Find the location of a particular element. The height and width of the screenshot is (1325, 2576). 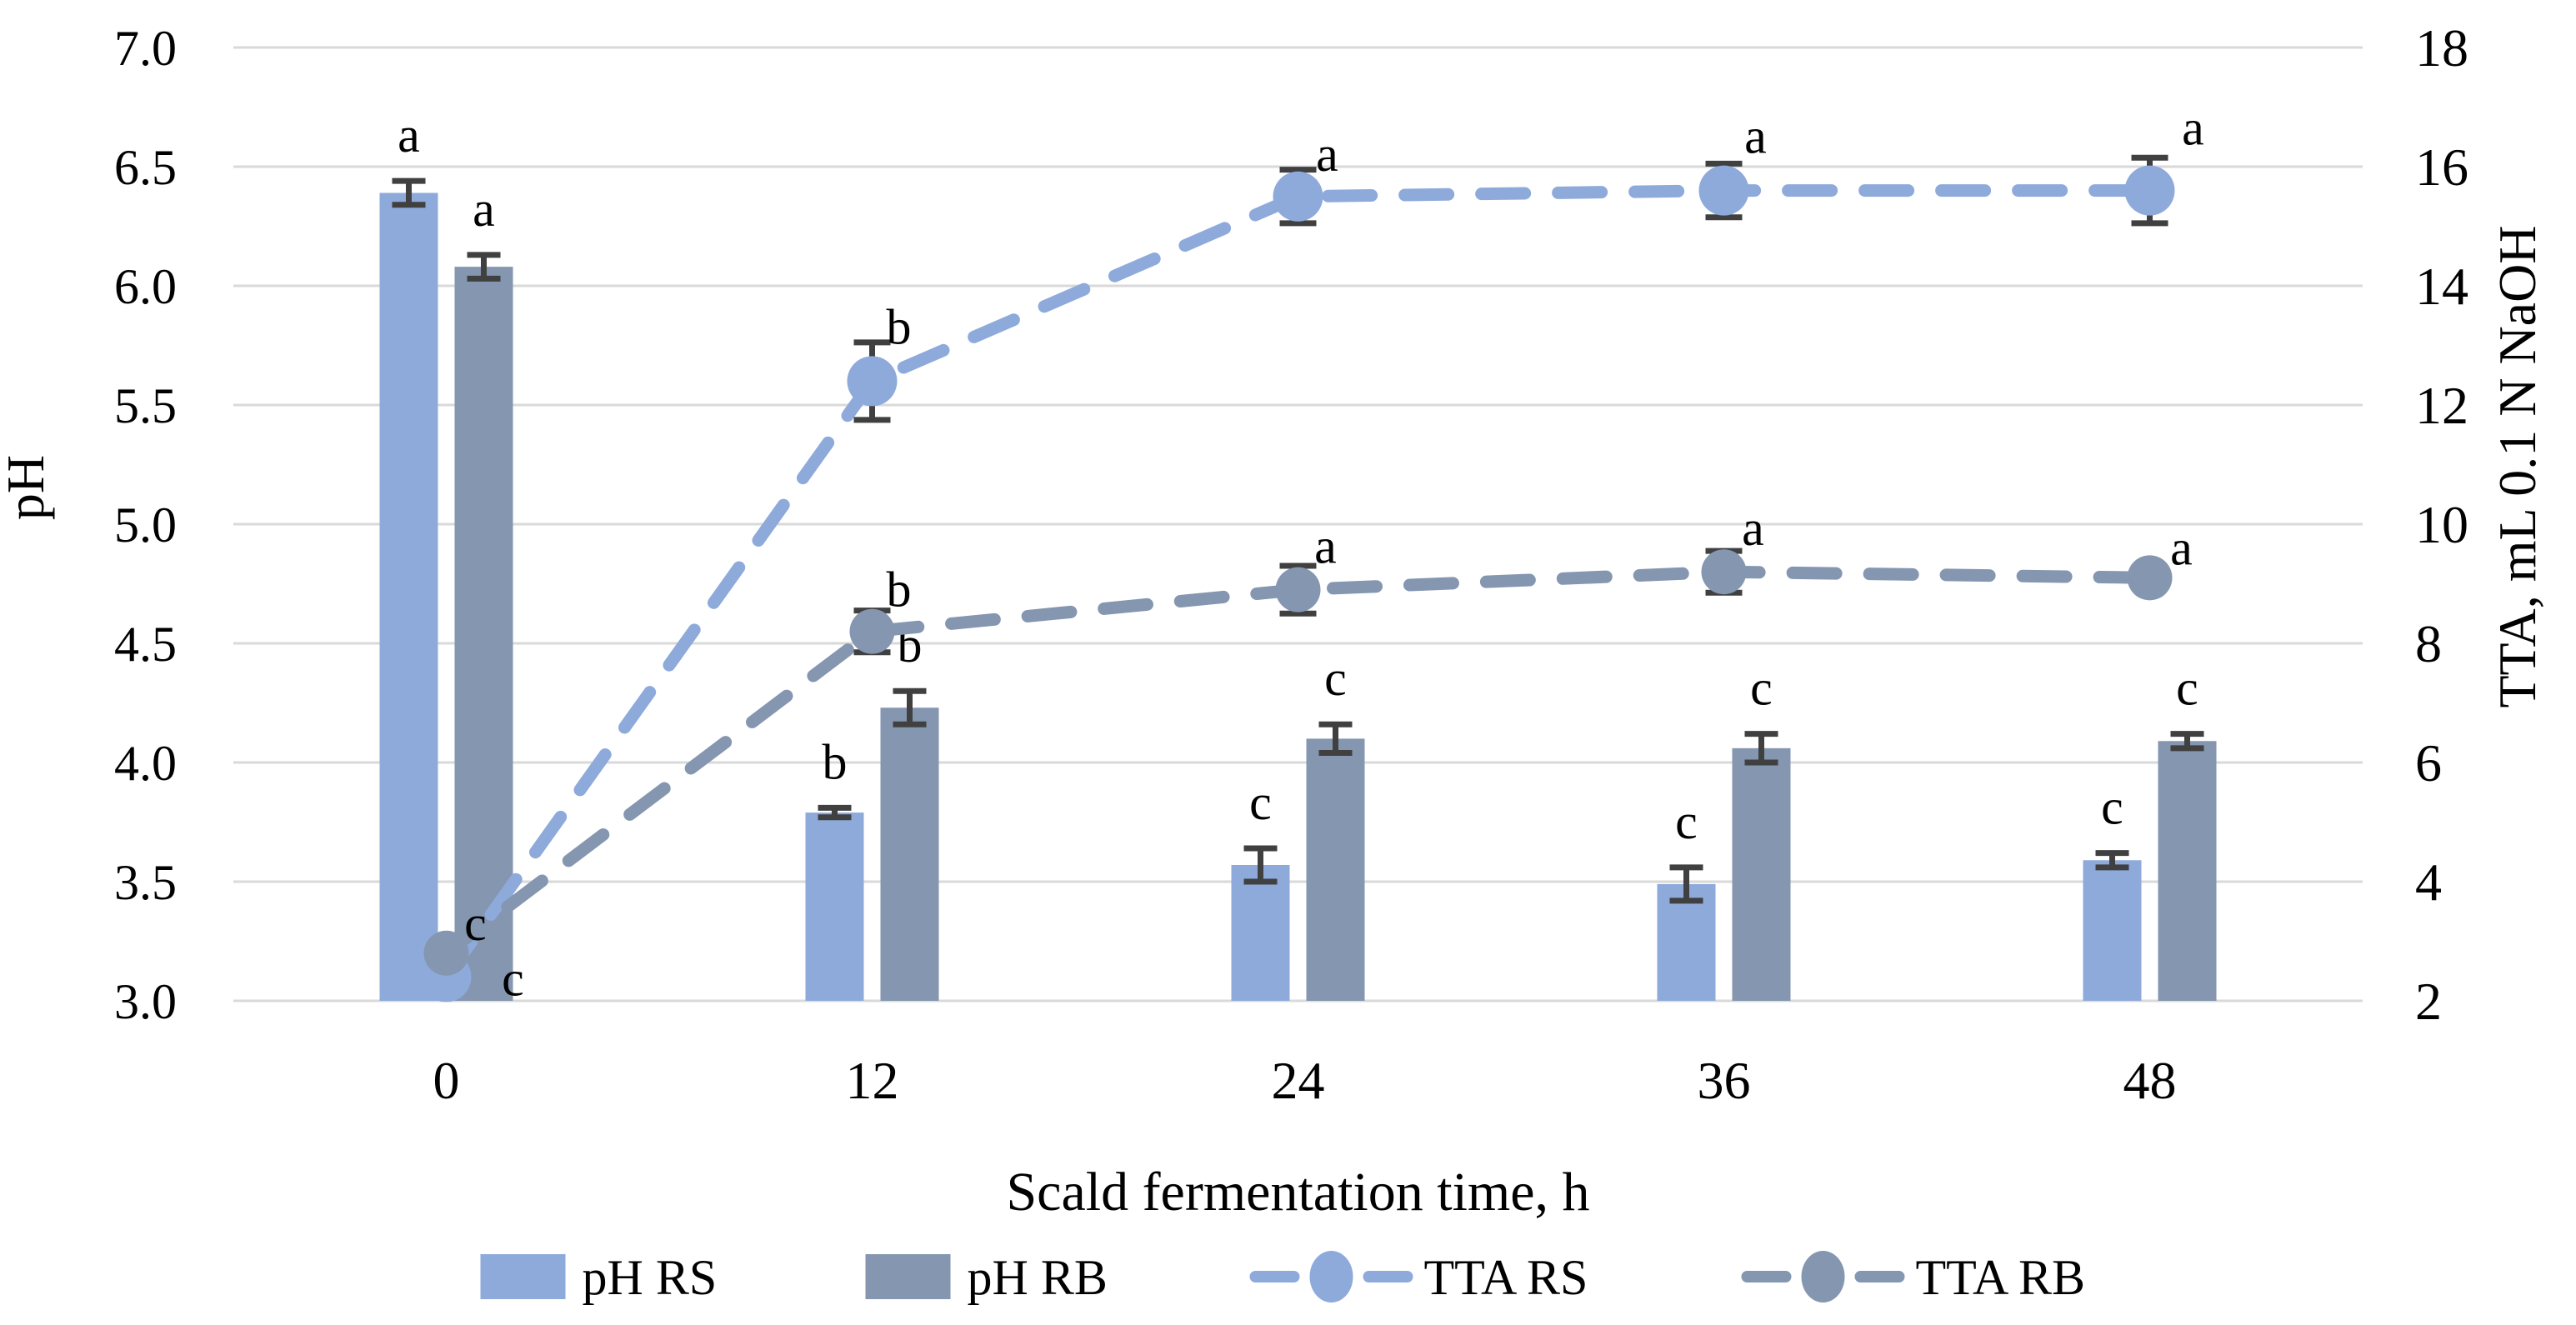

marker-tta-rs-48h is located at coordinates (2150, 190).